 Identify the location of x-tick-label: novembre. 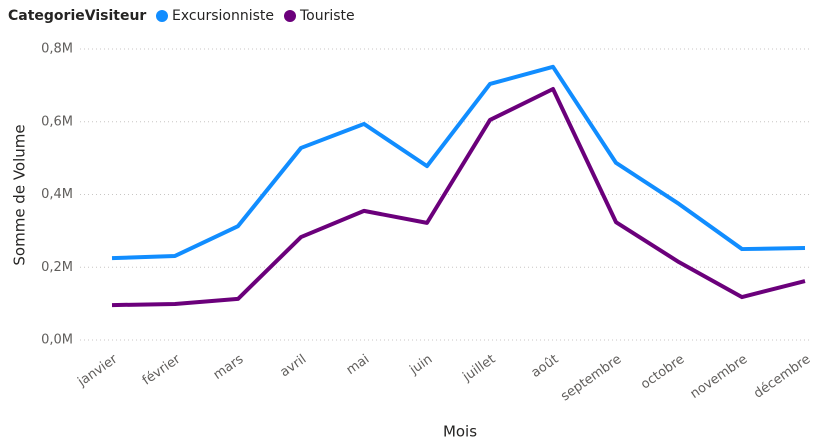
(719, 377).